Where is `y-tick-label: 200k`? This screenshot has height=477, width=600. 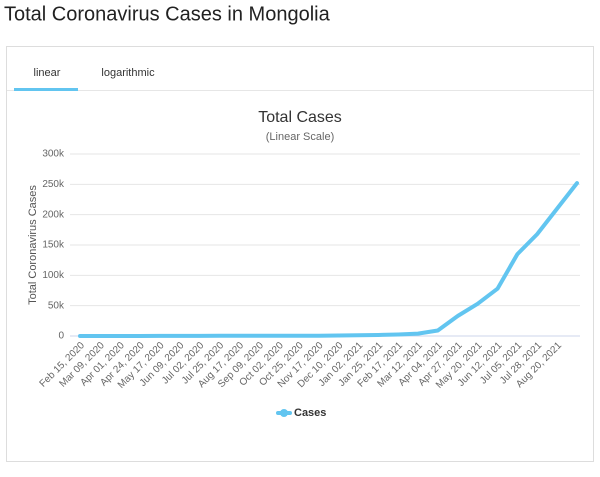
y-tick-label: 200k is located at coordinates (53, 214).